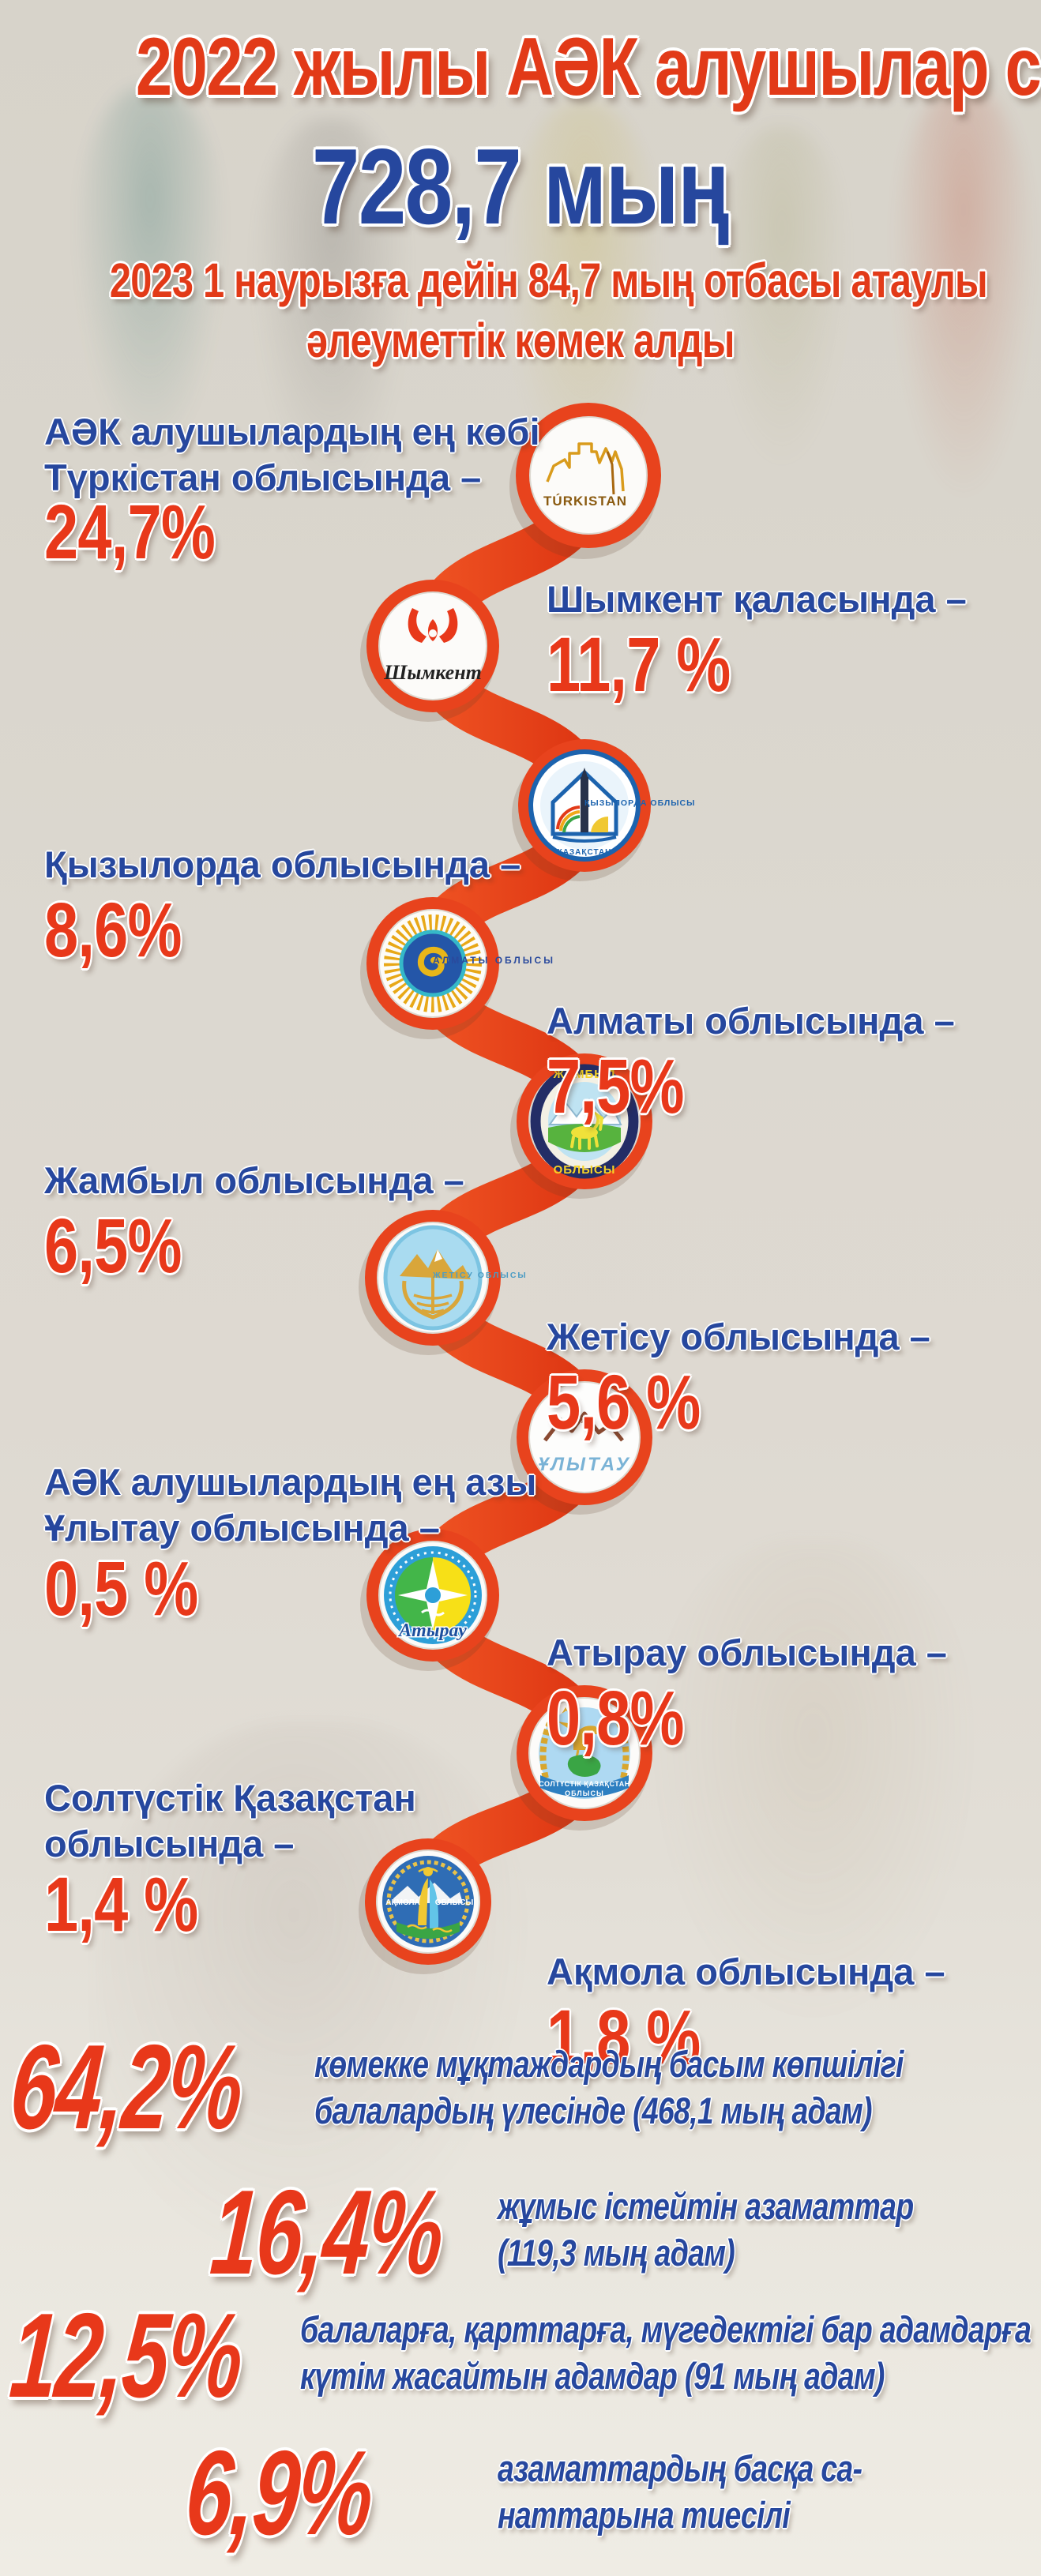 The image size is (1041, 2576). What do you see at coordinates (757, 599) in the screenshot?
I see `region-label-shymkent: Шымкент қаласында –` at bounding box center [757, 599].